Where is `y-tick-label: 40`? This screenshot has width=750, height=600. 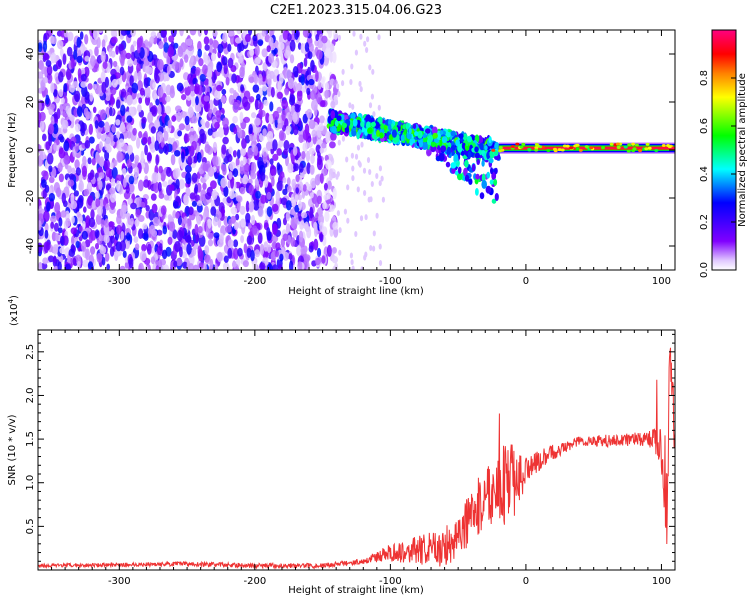 y-tick-label: 40 is located at coordinates (30, 54).